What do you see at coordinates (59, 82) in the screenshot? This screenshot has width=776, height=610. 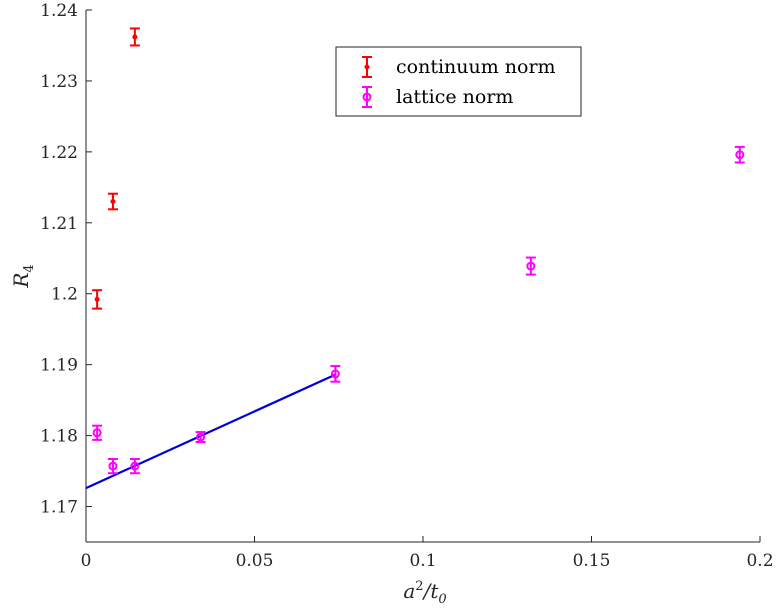 I see `y-tick-label: 1.23` at bounding box center [59, 82].